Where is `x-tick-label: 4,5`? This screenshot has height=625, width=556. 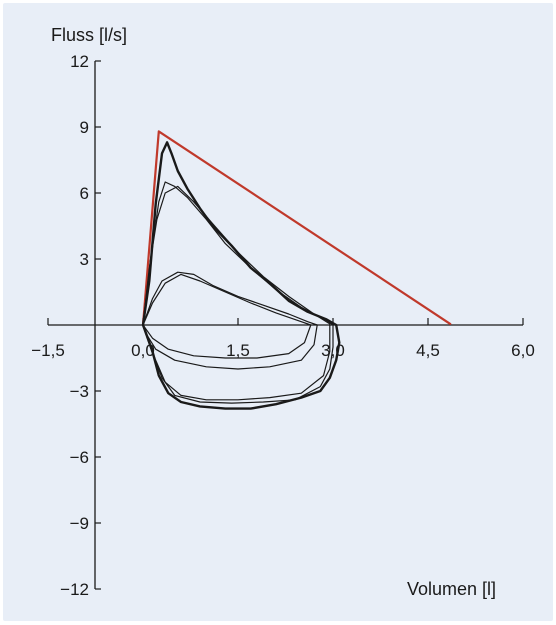 x-tick-label: 4,5 is located at coordinates (428, 350).